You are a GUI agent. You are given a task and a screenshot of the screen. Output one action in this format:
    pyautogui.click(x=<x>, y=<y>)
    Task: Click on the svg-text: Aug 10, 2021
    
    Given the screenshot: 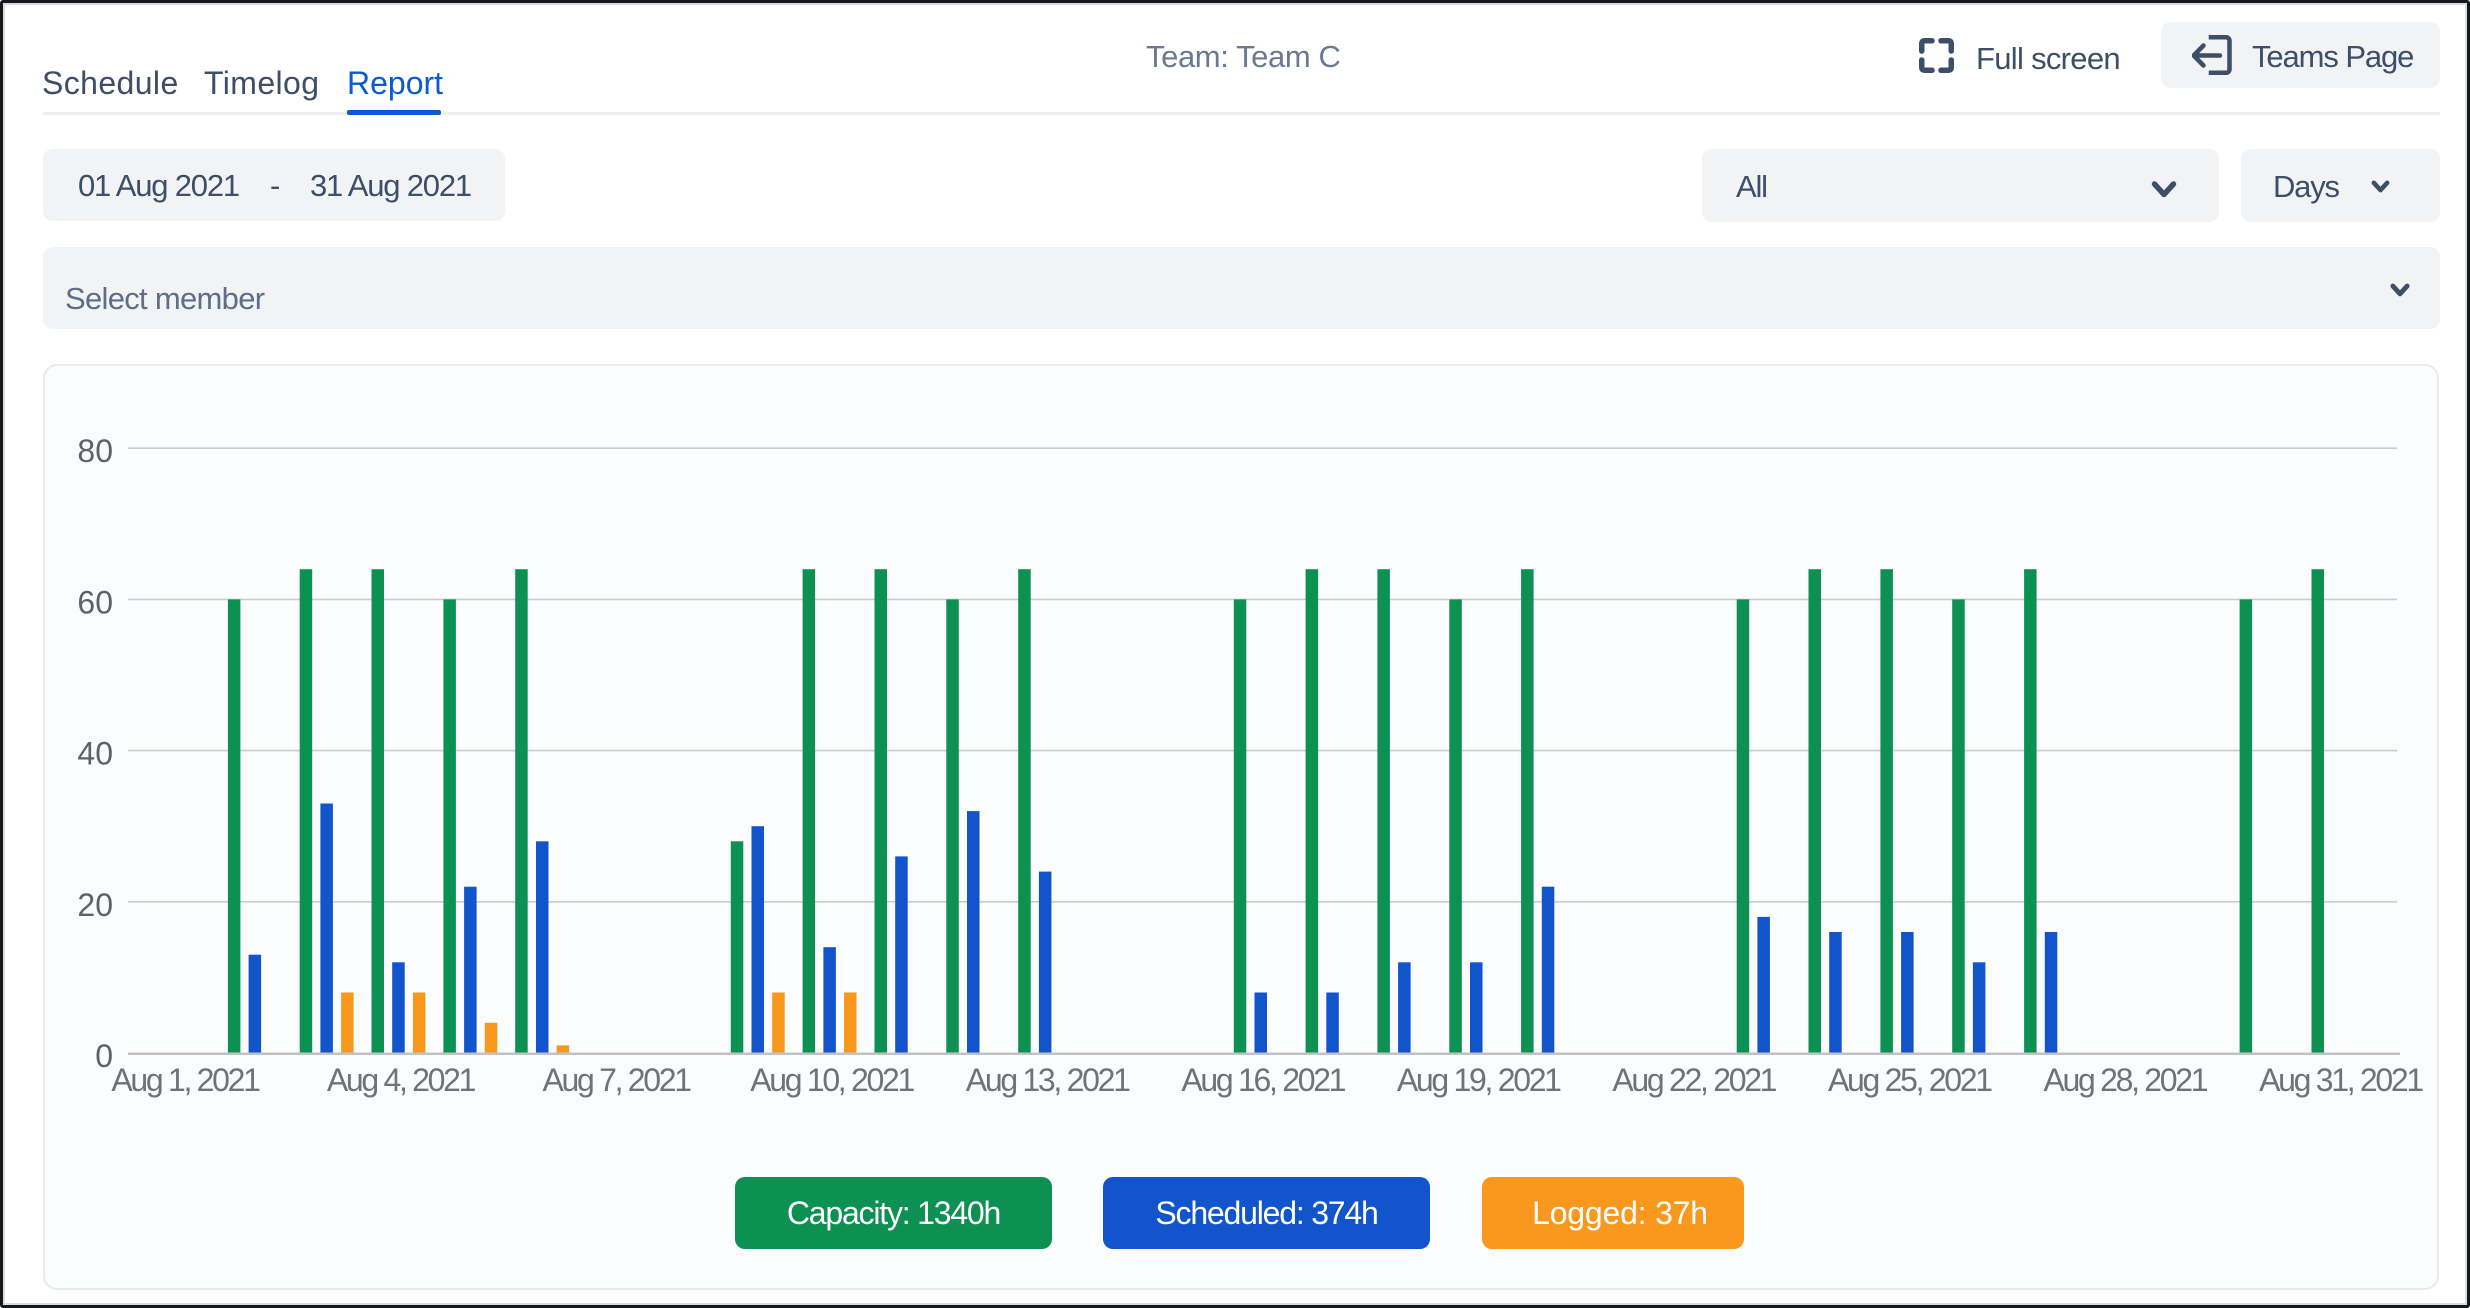 What is the action you would take?
    pyautogui.click(x=832, y=1080)
    